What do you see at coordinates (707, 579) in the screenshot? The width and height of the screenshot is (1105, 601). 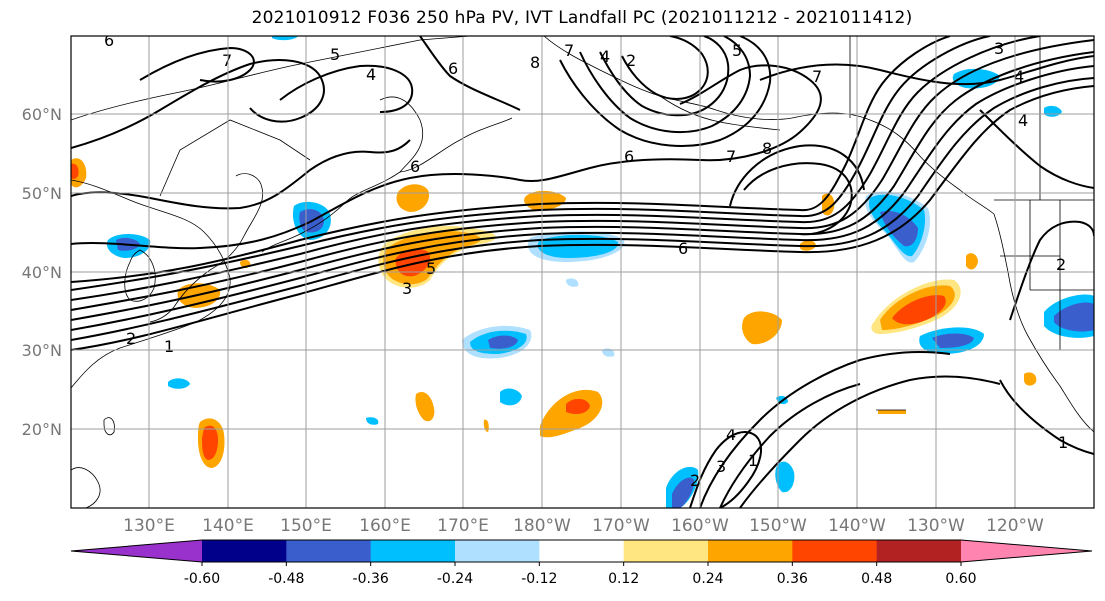 I see `colorbar-tick-label: 0.24` at bounding box center [707, 579].